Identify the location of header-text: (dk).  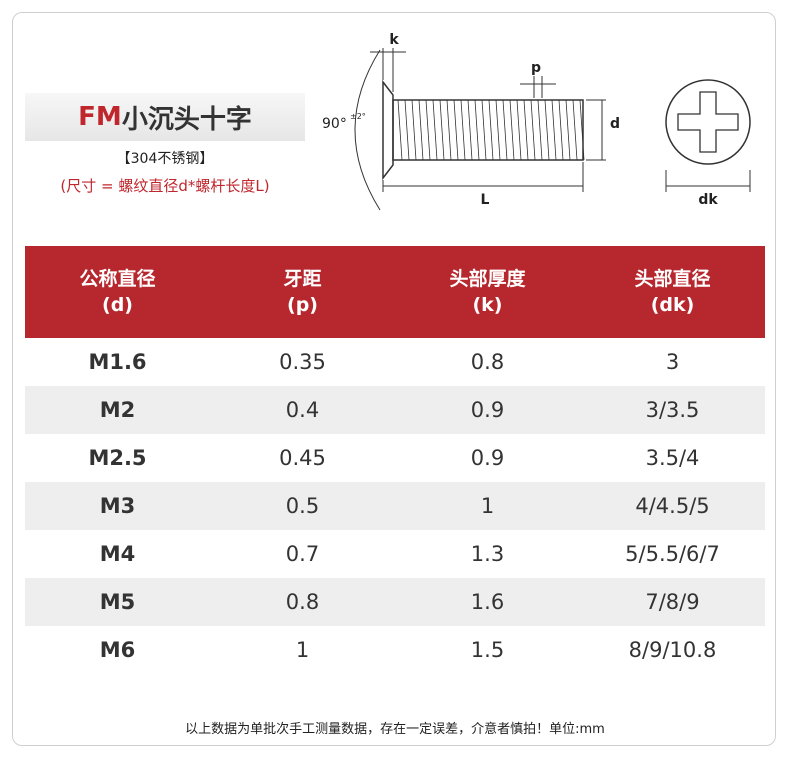
(672, 305).